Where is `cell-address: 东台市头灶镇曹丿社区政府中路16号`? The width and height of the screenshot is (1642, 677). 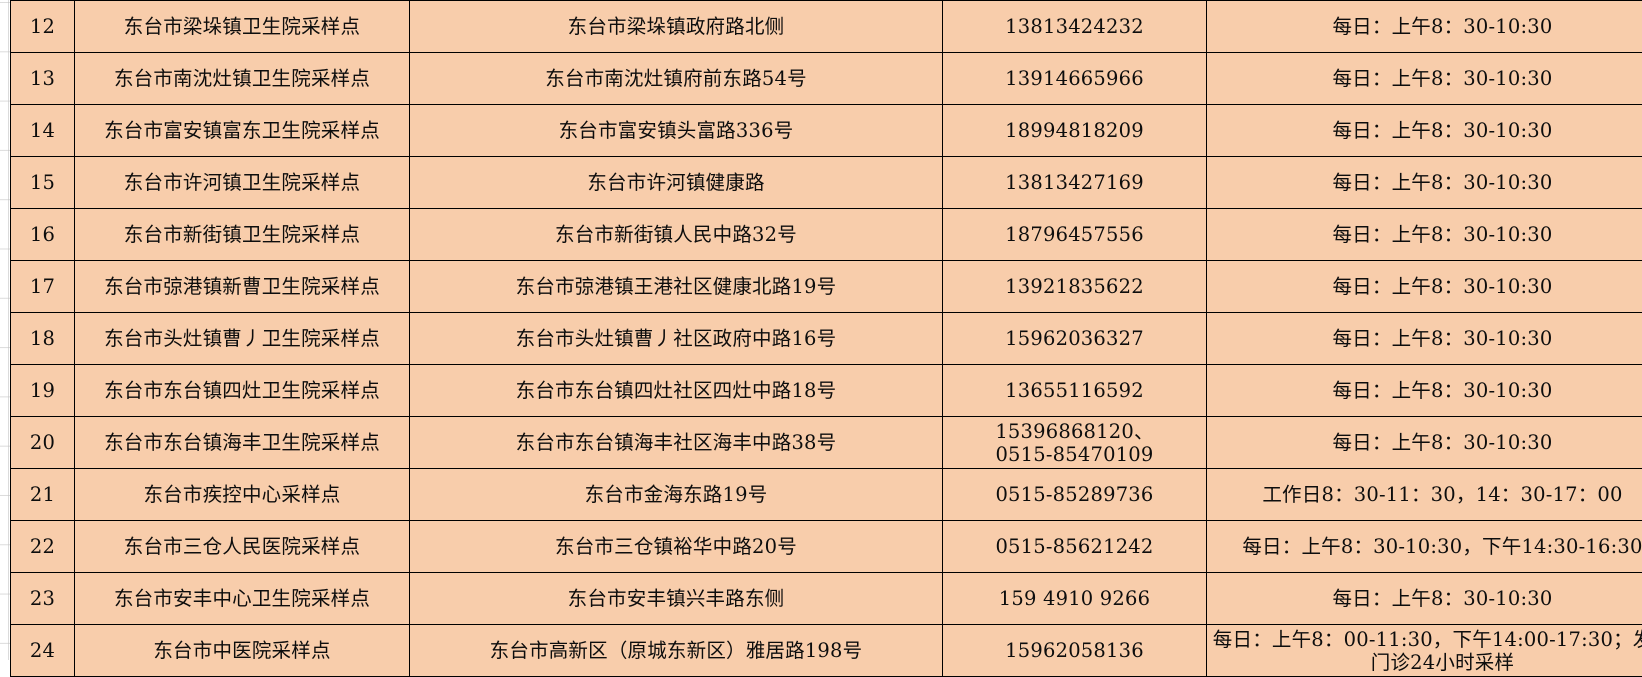
cell-address: 东台市头灶镇曹丿社区政府中路16号 is located at coordinates (676, 339).